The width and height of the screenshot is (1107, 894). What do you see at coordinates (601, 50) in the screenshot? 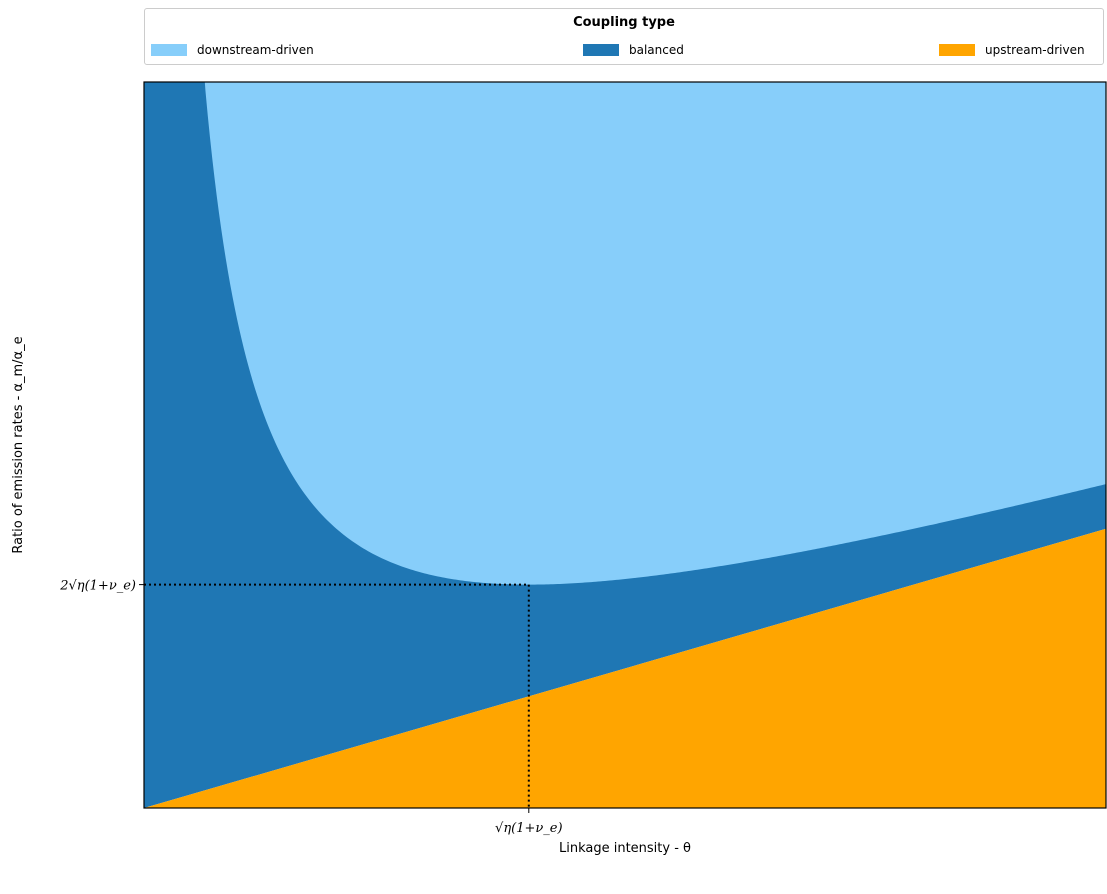
I see `legend-swatch-balanced` at bounding box center [601, 50].